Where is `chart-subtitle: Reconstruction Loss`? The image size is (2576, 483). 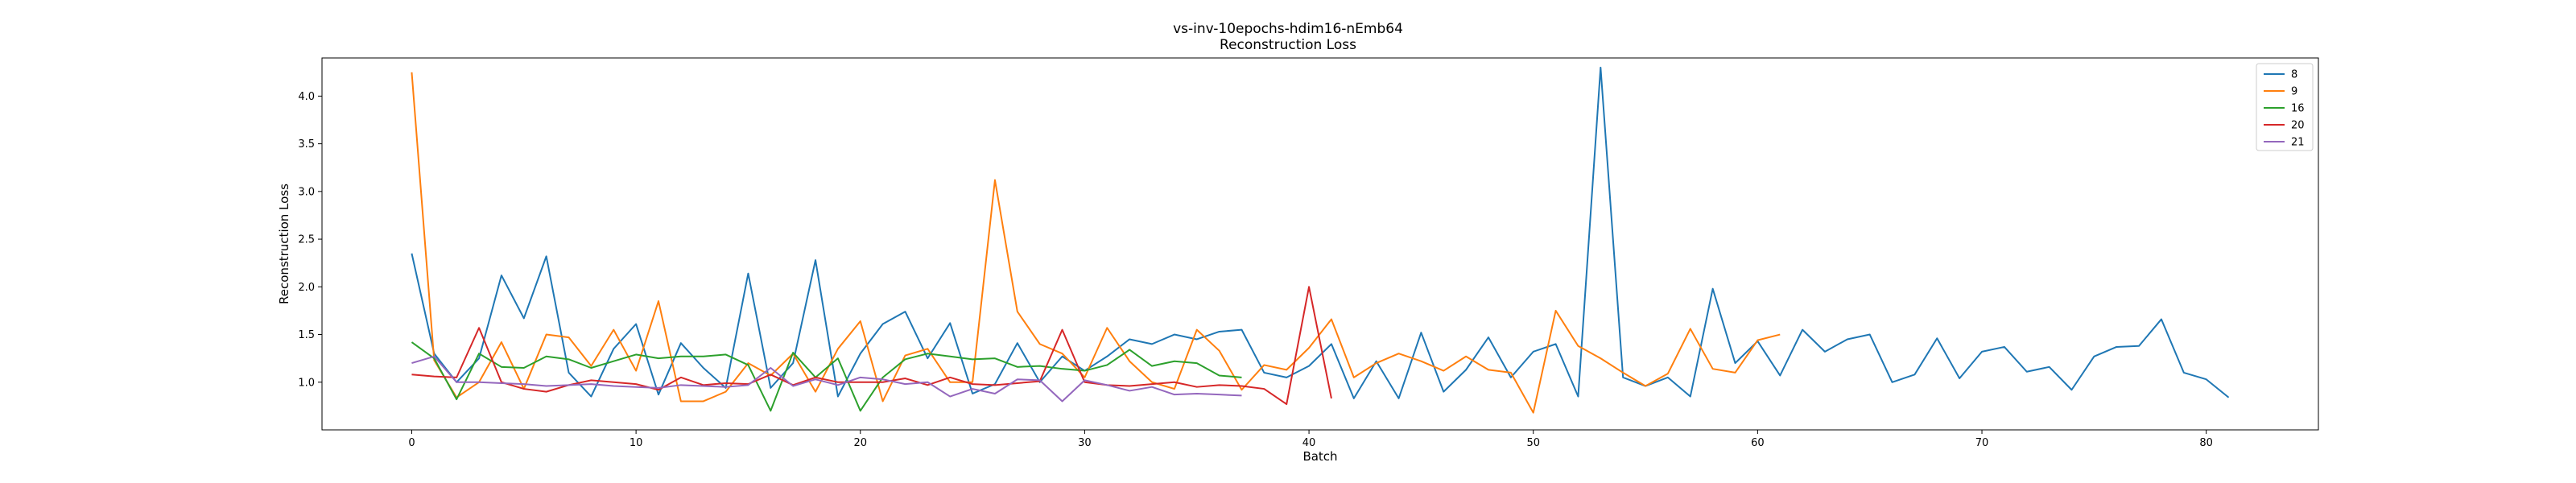
chart-subtitle: Reconstruction Loss is located at coordinates (1288, 45).